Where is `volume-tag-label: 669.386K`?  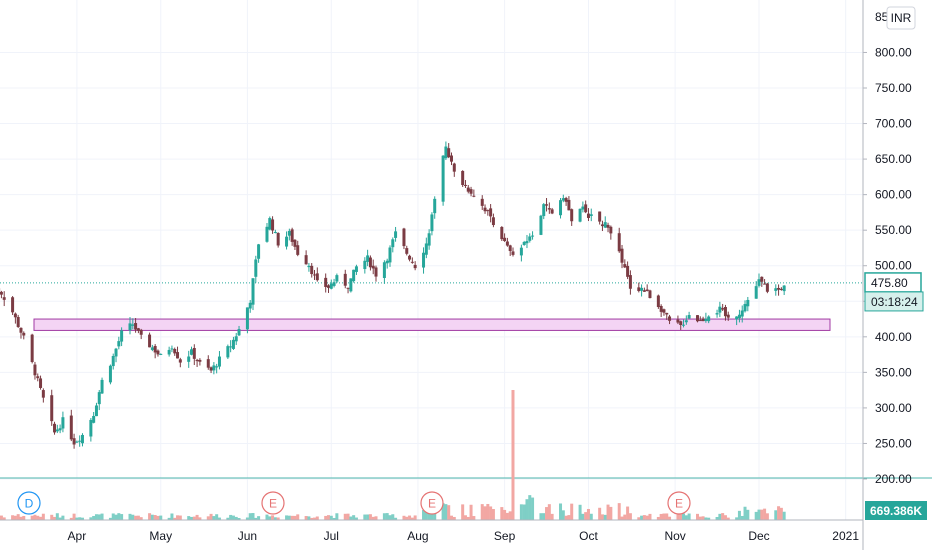
volume-tag-label: 669.386K is located at coordinates (896, 511).